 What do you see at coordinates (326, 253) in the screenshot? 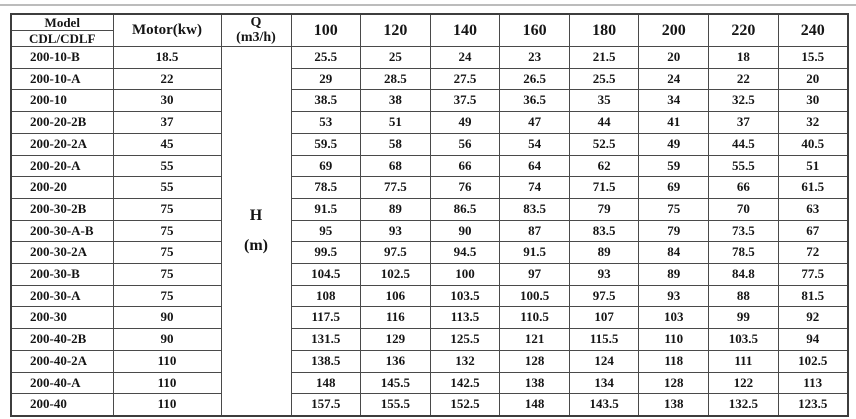
I see `head-value-cell: 99.5` at bounding box center [326, 253].